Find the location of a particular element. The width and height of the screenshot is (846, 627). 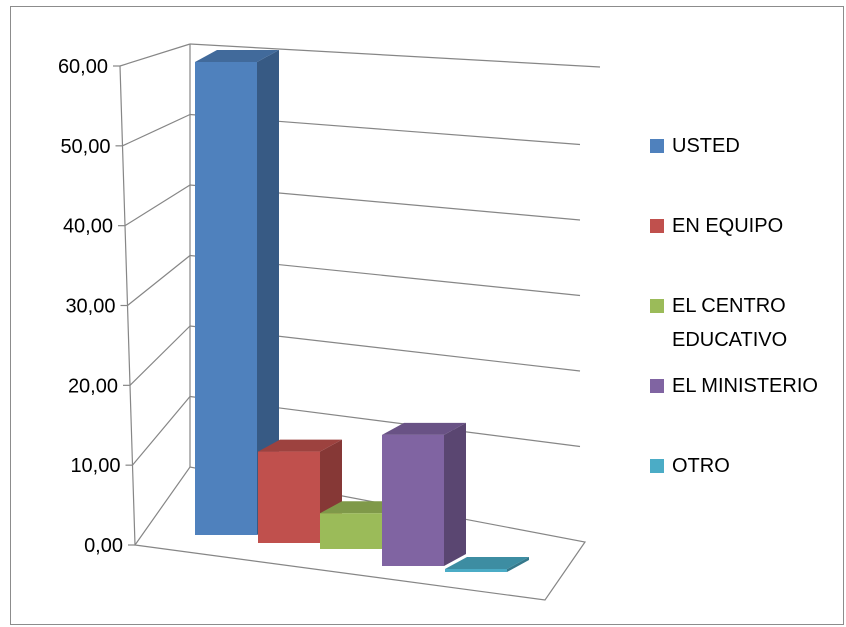

bar-el-ministerio is located at coordinates (424, 494).